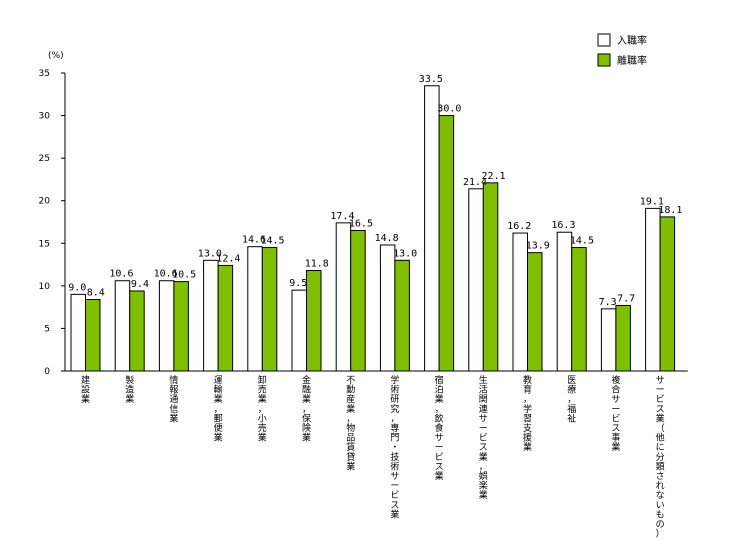 This screenshot has width=745, height=547. I want to click on data-label-hiring-rate: 19.1, so click(652, 201).